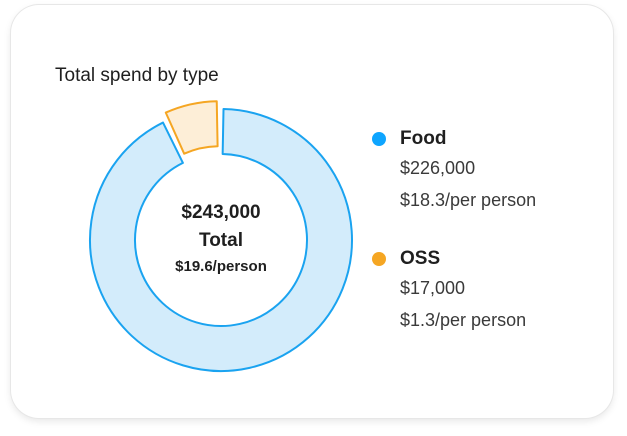 Image resolution: width=627 pixels, height=436 pixels. What do you see at coordinates (423, 138) in the screenshot?
I see `legend-name: Food` at bounding box center [423, 138].